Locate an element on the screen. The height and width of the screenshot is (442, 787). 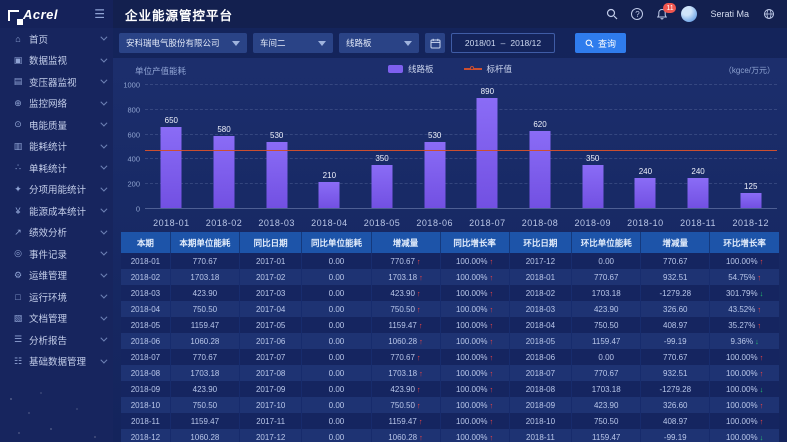
table-cell: 770.67 is located at coordinates (205, 357).